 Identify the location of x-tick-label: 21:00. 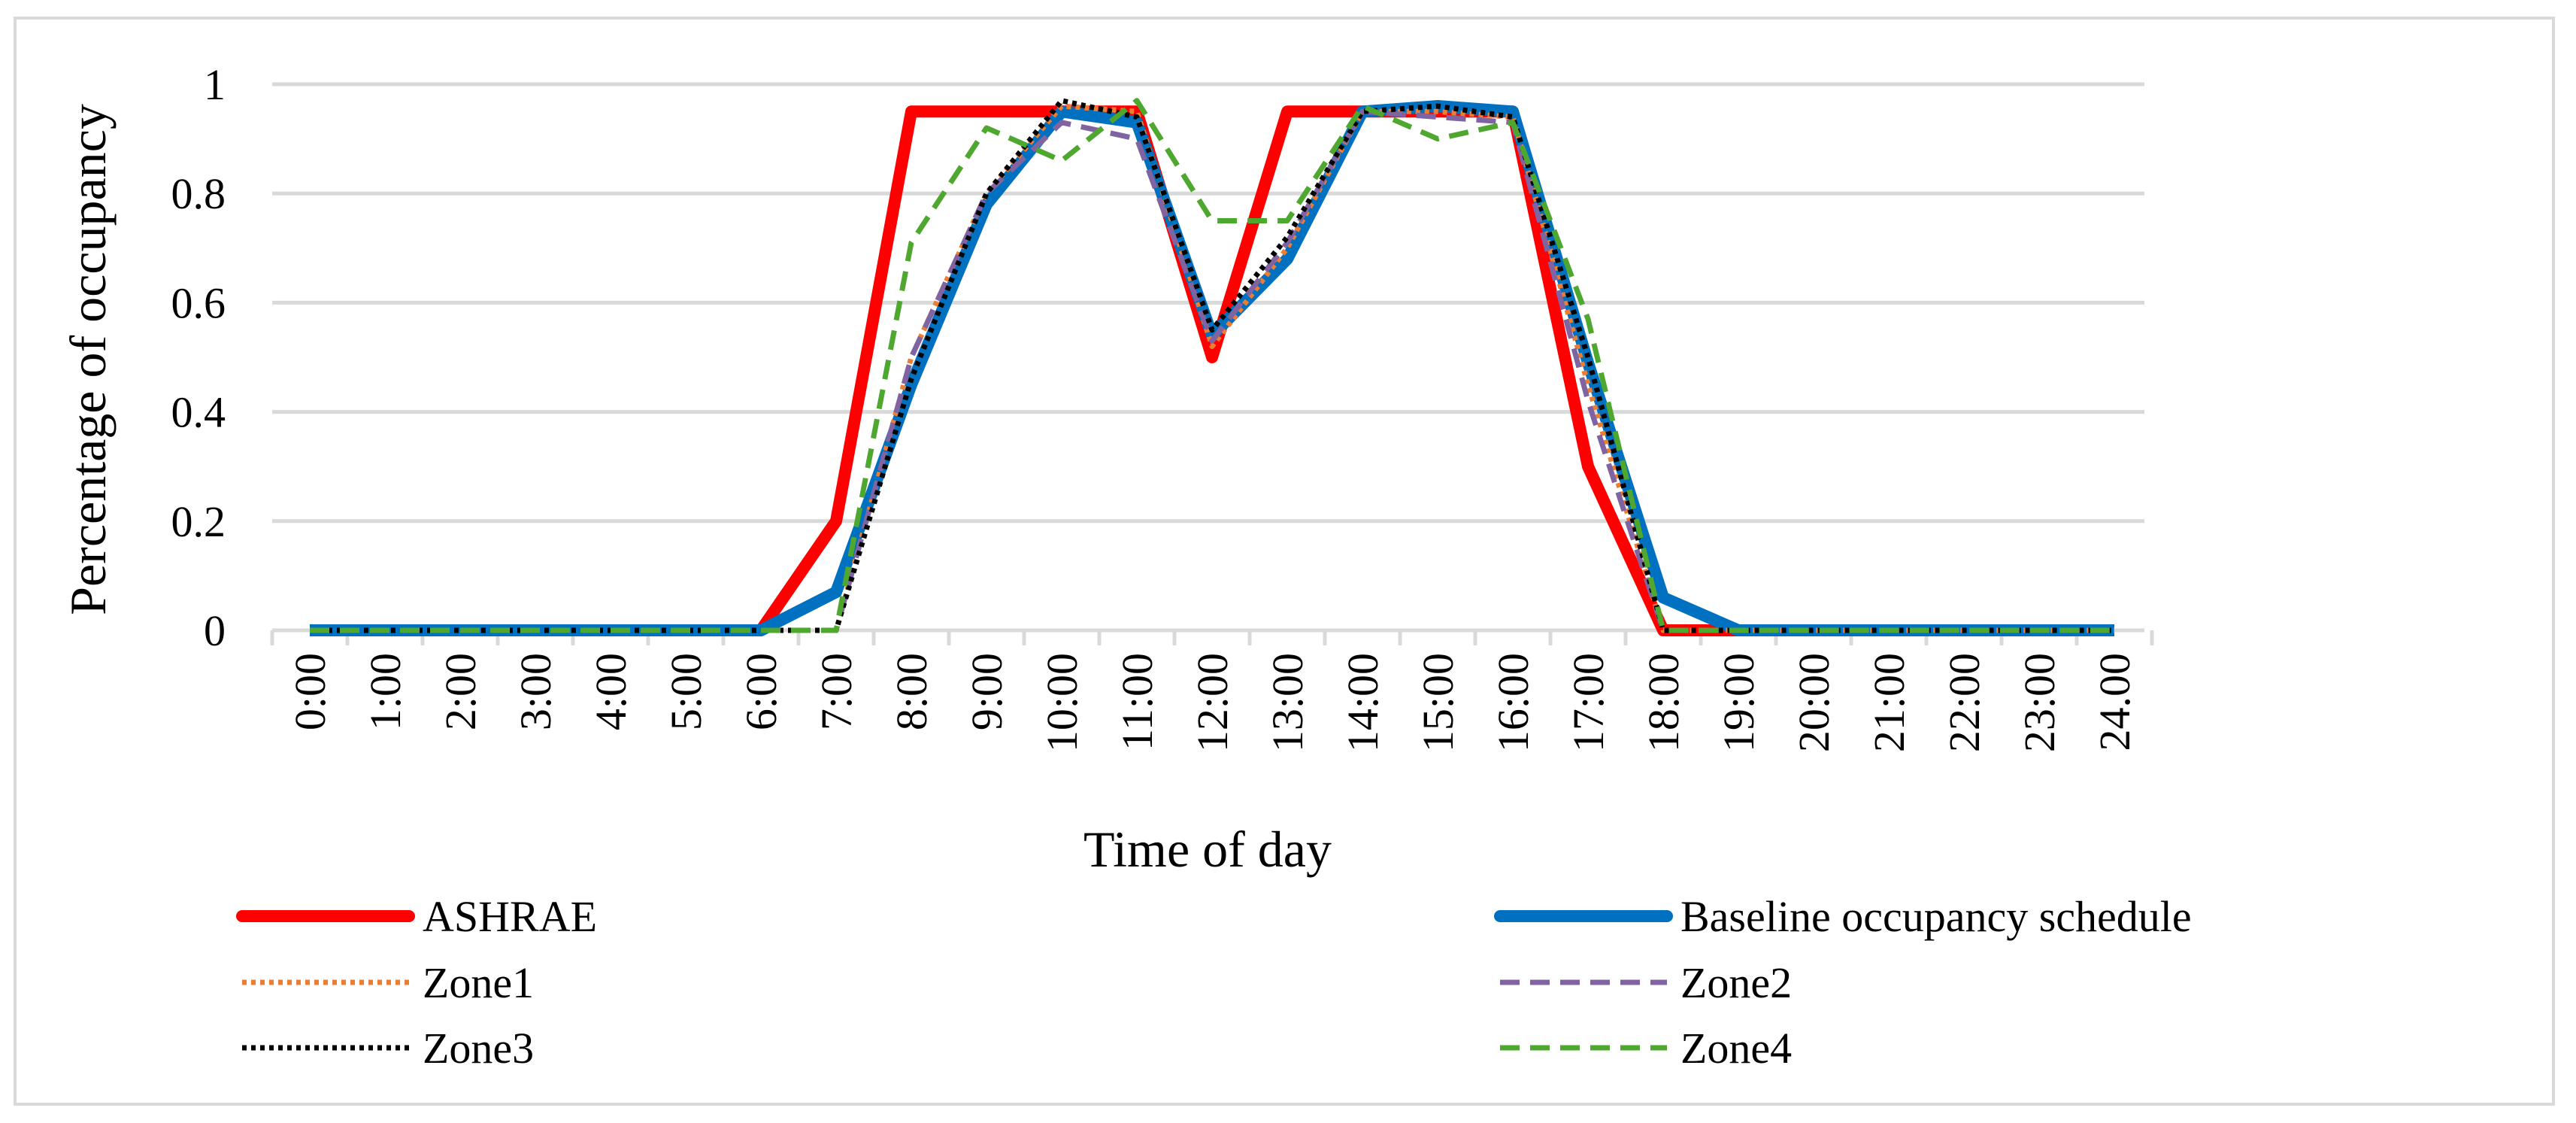
(1889, 702).